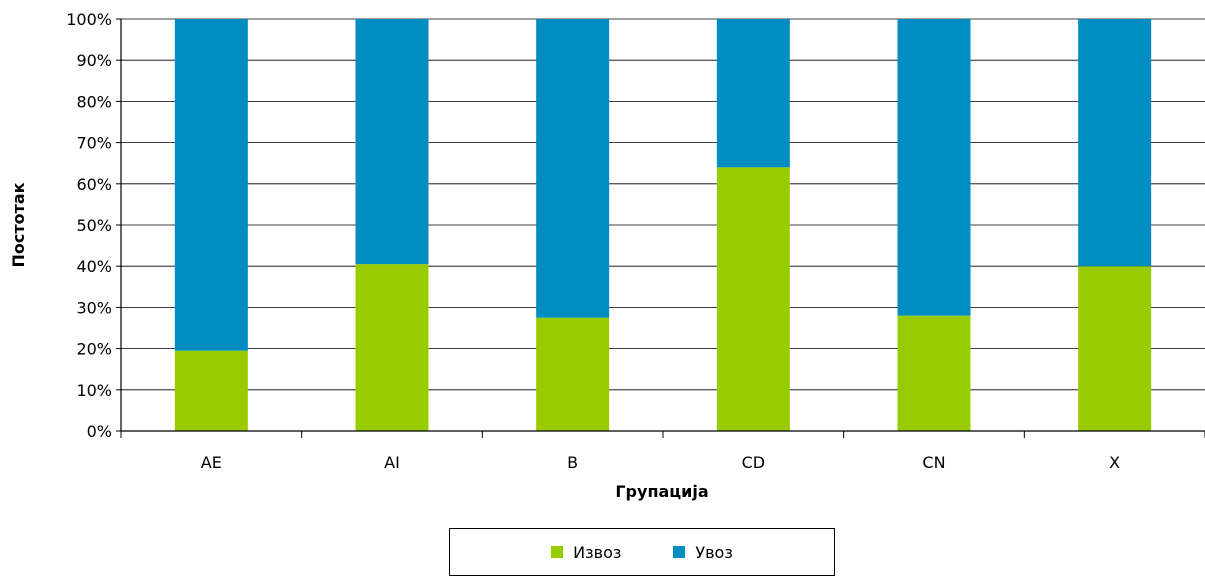 Image resolution: width=1205 pixels, height=576 pixels. I want to click on y-tick-label: 10%, so click(94, 390).